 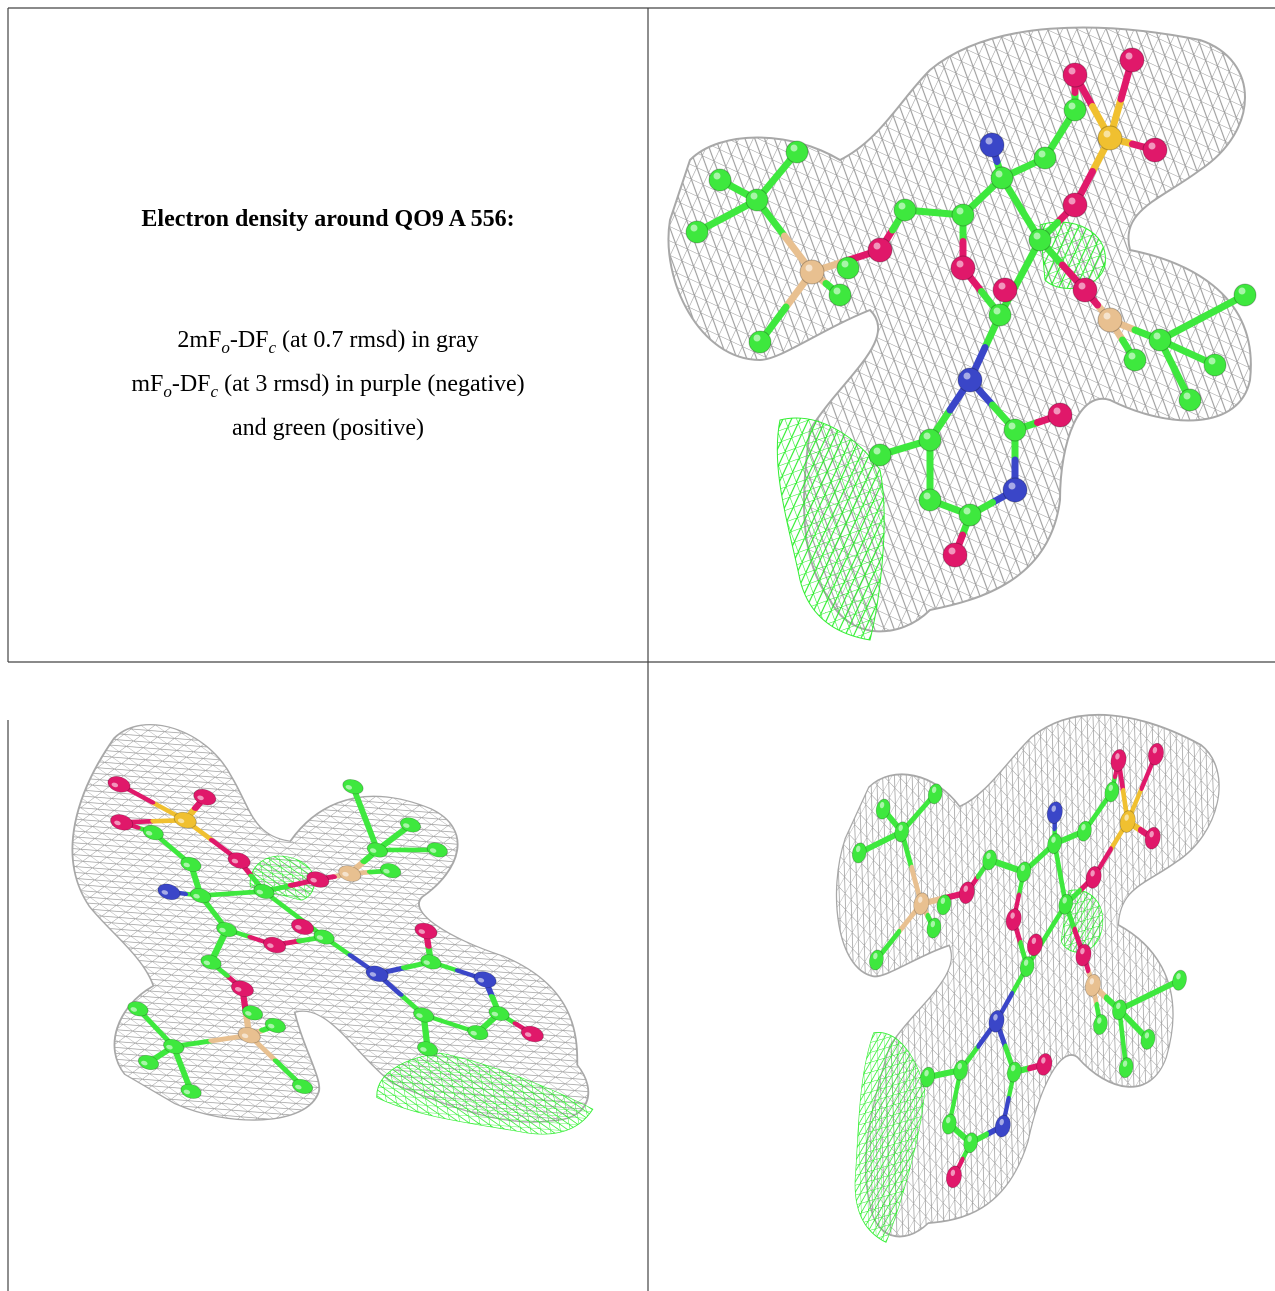 I want to click on caption-line: and green (positive), so click(x=328, y=428).